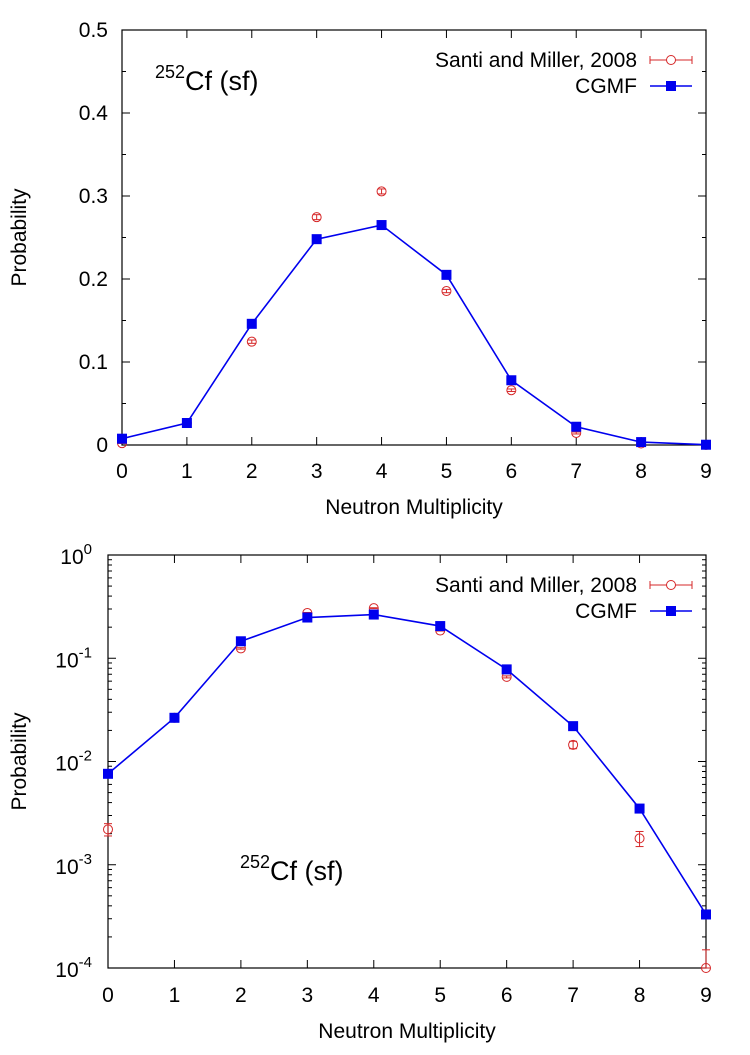  Describe the element at coordinates (85, 756) in the screenshot. I see `y-tick-exponent: -2` at that location.